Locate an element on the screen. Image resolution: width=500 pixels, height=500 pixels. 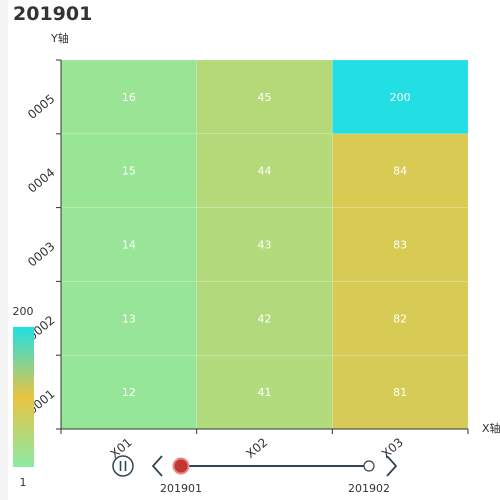
cell-value-label: 200 is located at coordinates (400, 97).